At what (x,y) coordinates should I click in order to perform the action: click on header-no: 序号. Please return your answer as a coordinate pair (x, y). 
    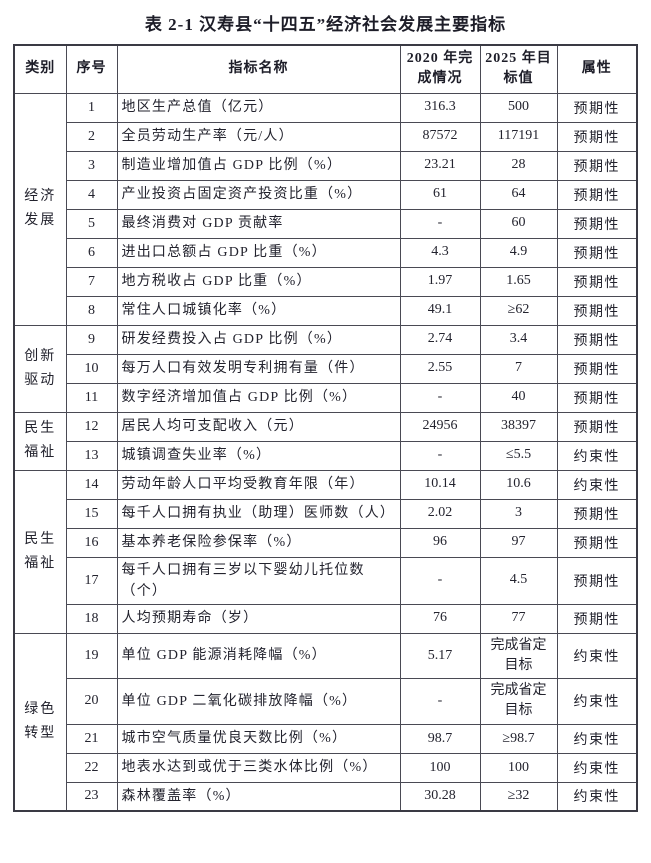
    Looking at the image, I should click on (91, 69).